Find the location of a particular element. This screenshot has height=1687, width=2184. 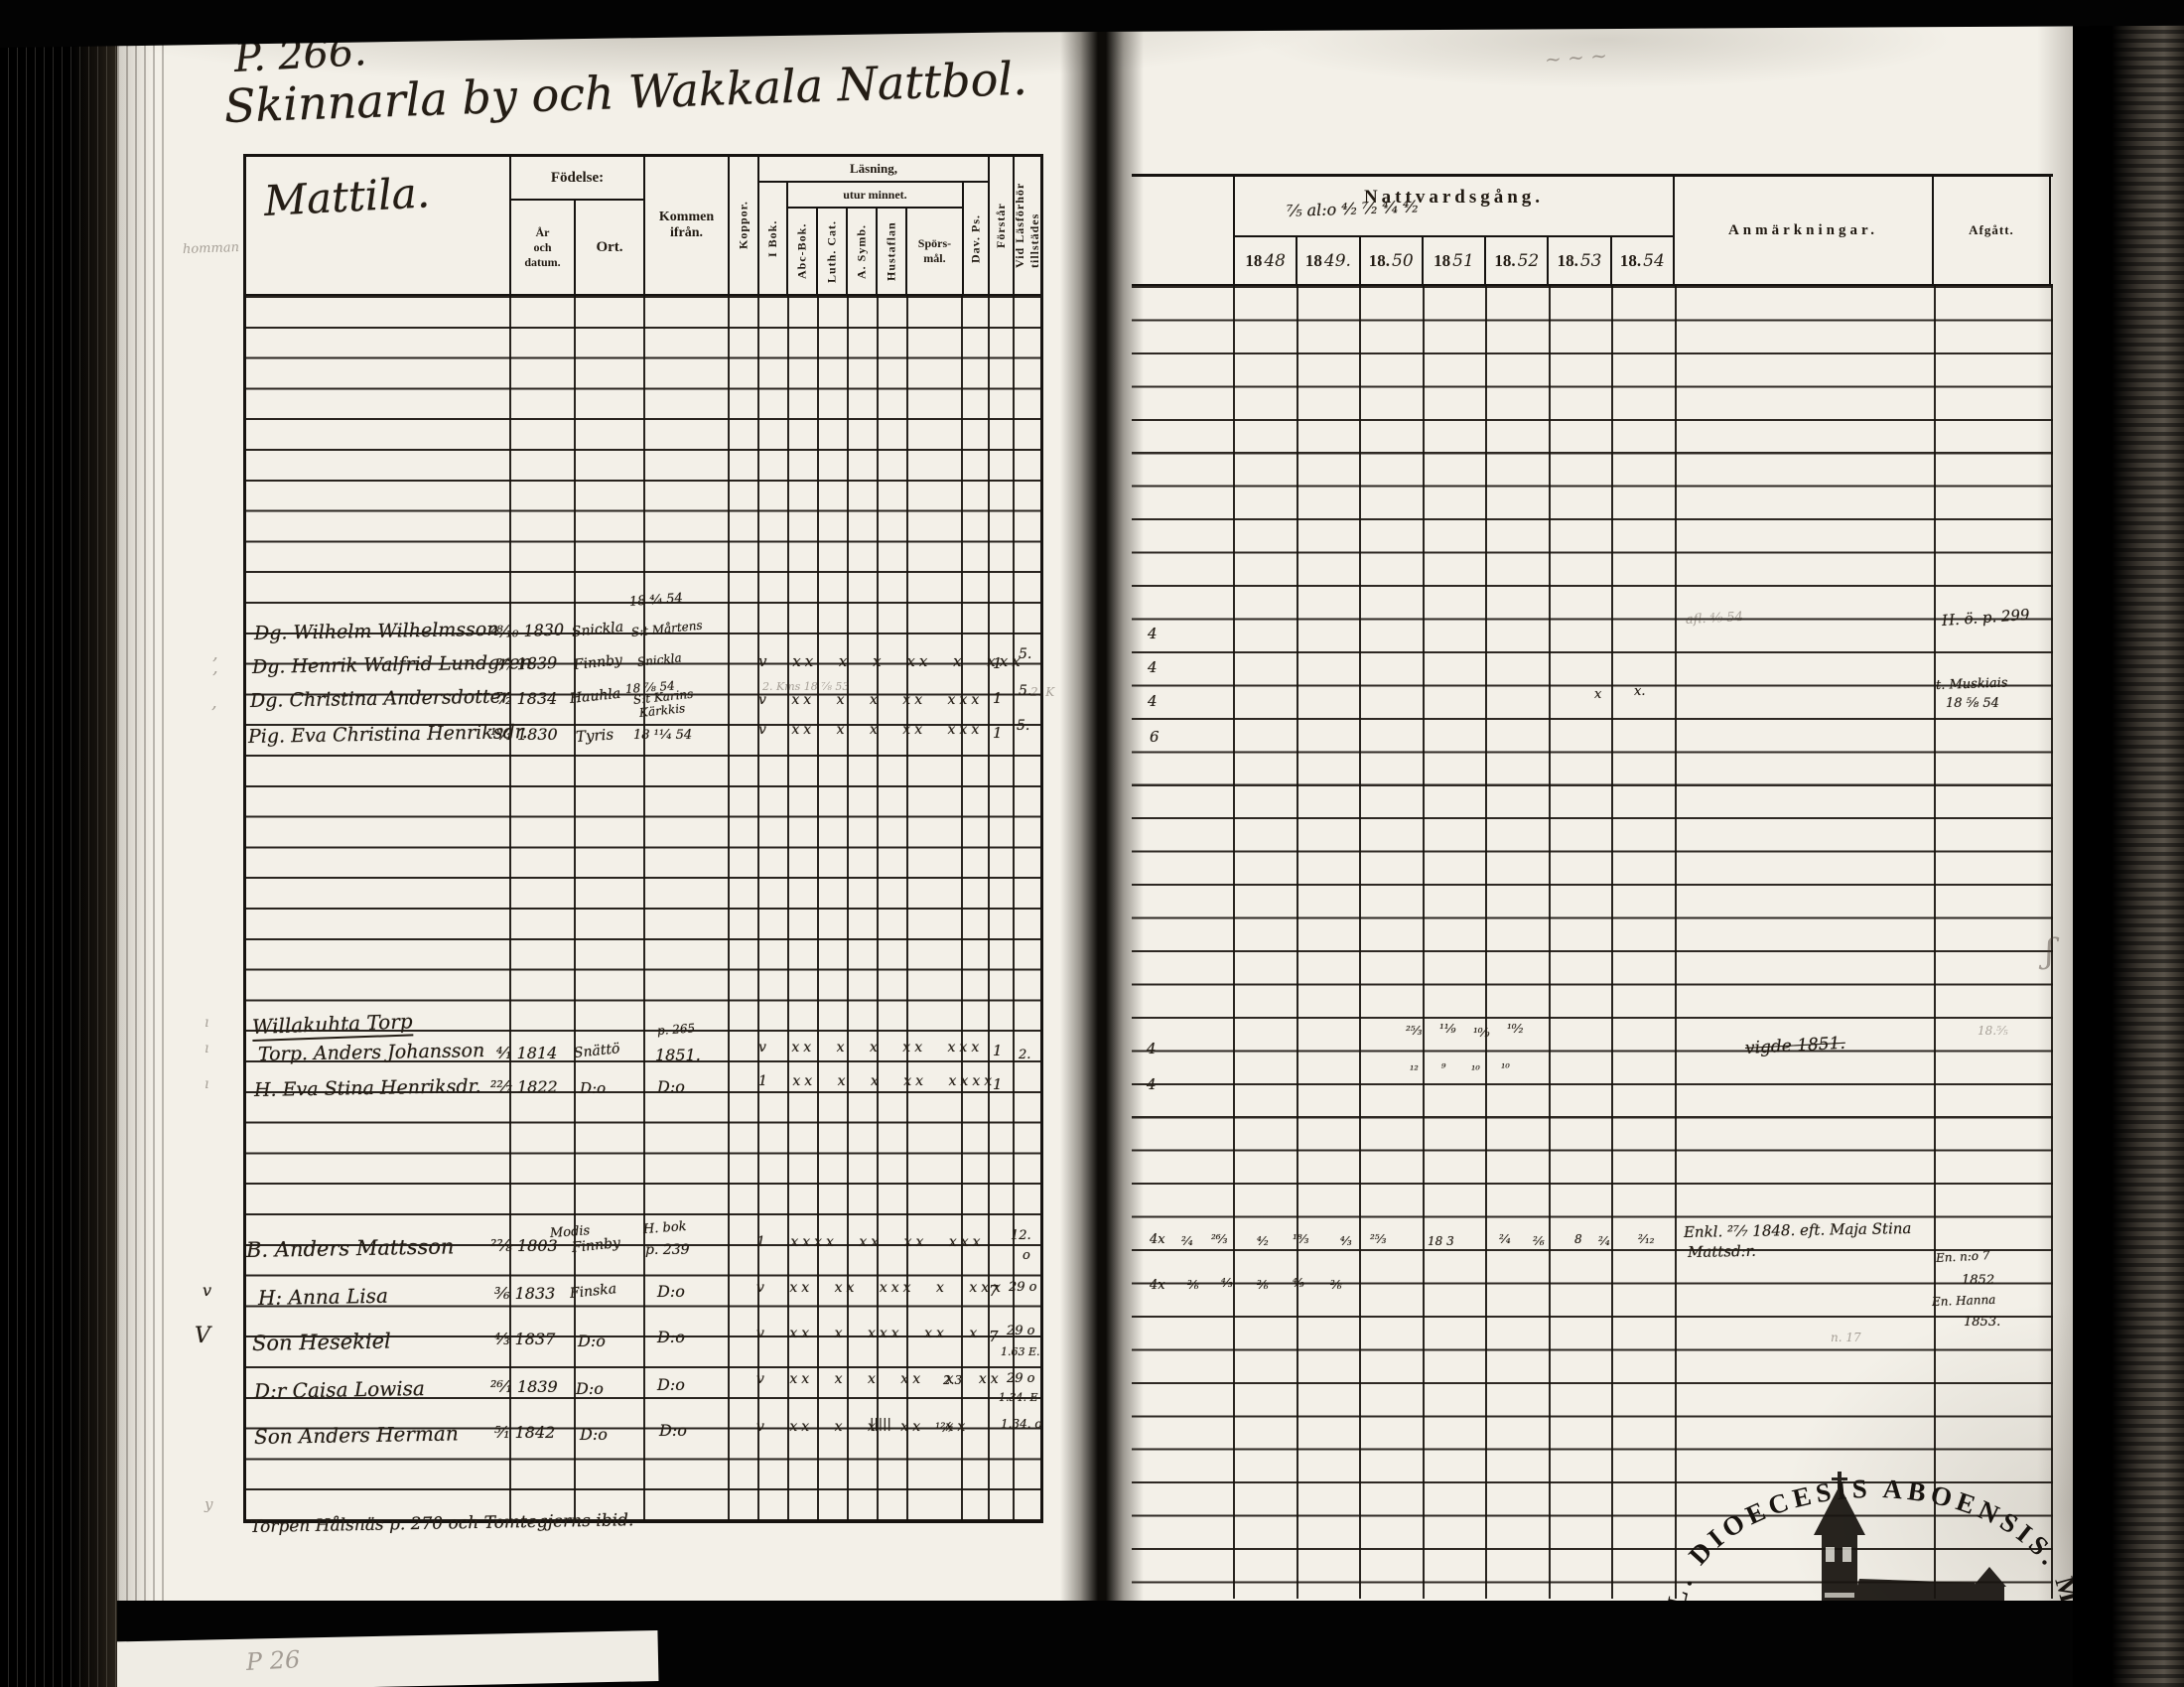

year-column-header-1848: 18 48 is located at coordinates (1265, 260).